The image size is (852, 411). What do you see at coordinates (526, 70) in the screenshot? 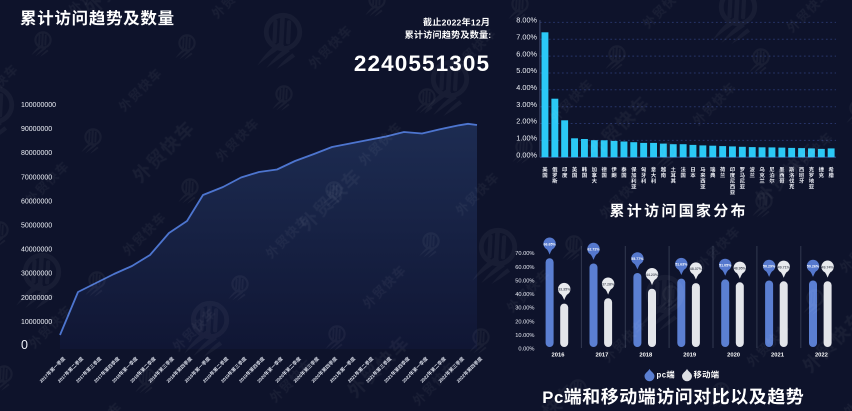
I see `svg-text: 5.00%` at bounding box center [526, 70].